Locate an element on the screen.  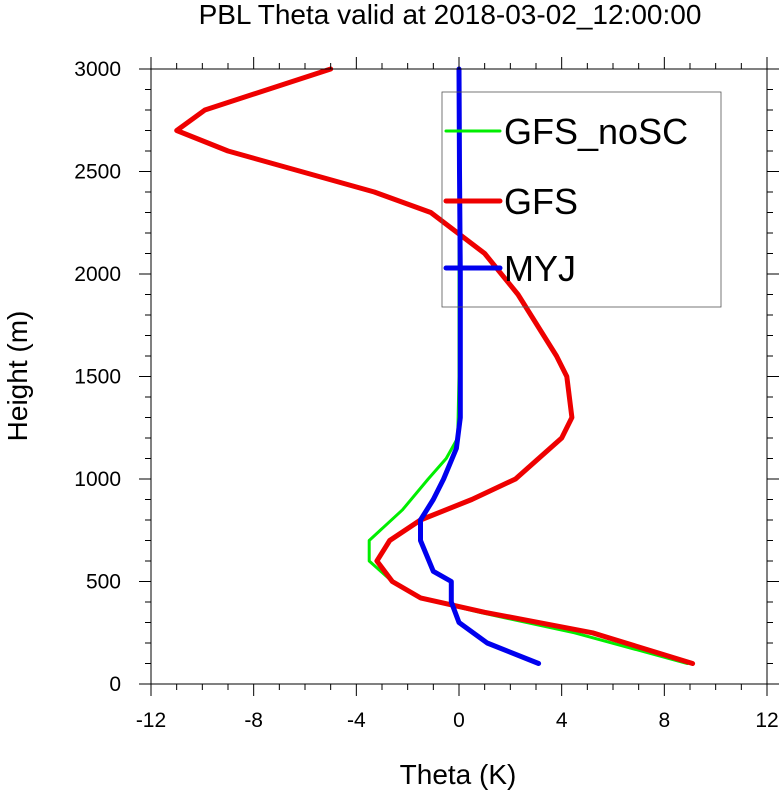
y-tick-label: 1000 is located at coordinates (97, 479).